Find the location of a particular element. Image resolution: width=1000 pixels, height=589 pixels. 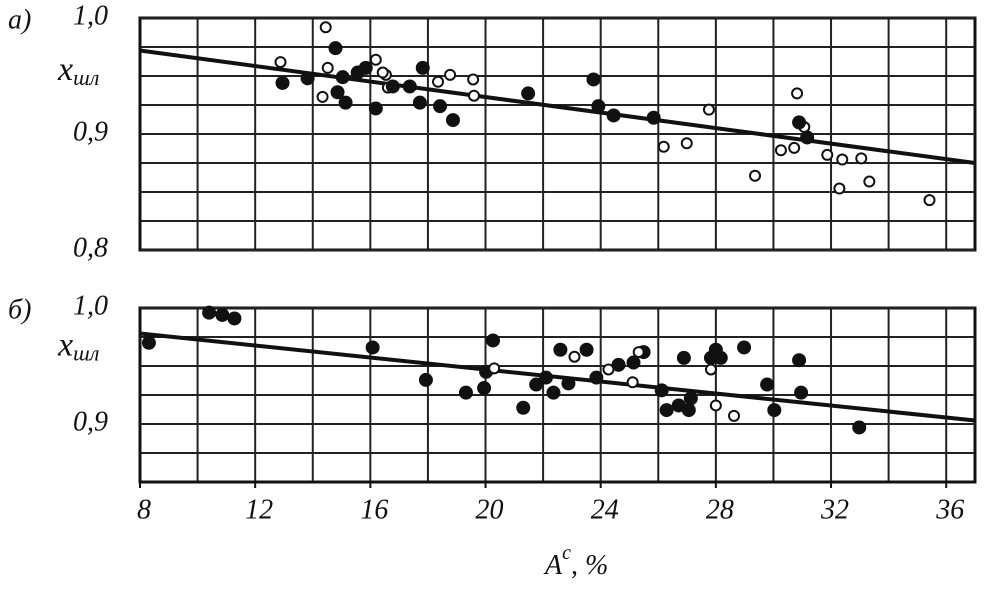

x-tick-label: 24 is located at coordinates (605, 509).